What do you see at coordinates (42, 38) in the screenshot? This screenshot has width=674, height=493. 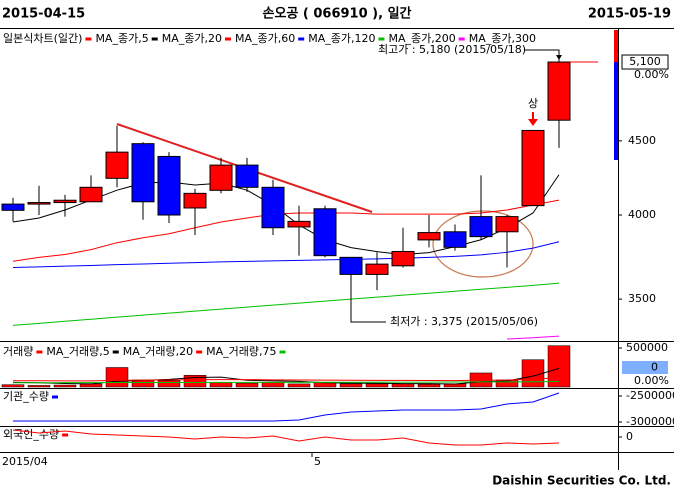 I see `legend-label: 일본식차트(일간)` at bounding box center [42, 38].